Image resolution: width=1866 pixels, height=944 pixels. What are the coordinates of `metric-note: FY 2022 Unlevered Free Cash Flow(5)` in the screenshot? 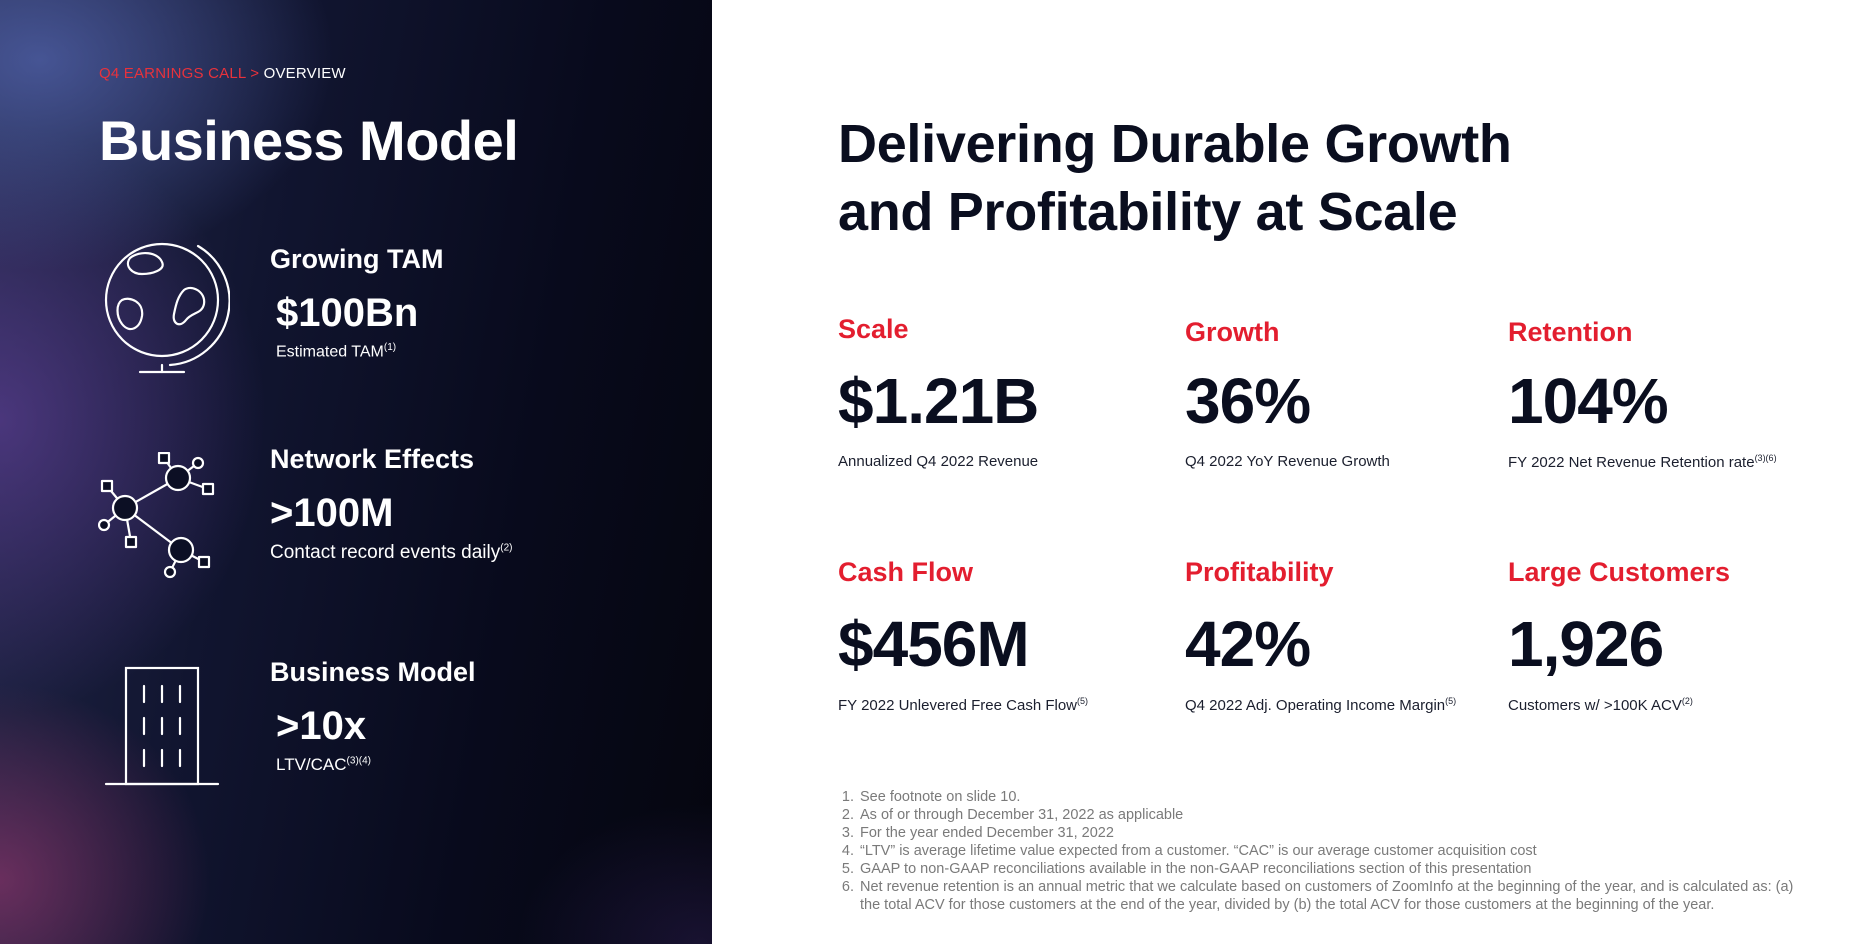 It's located at (963, 705).